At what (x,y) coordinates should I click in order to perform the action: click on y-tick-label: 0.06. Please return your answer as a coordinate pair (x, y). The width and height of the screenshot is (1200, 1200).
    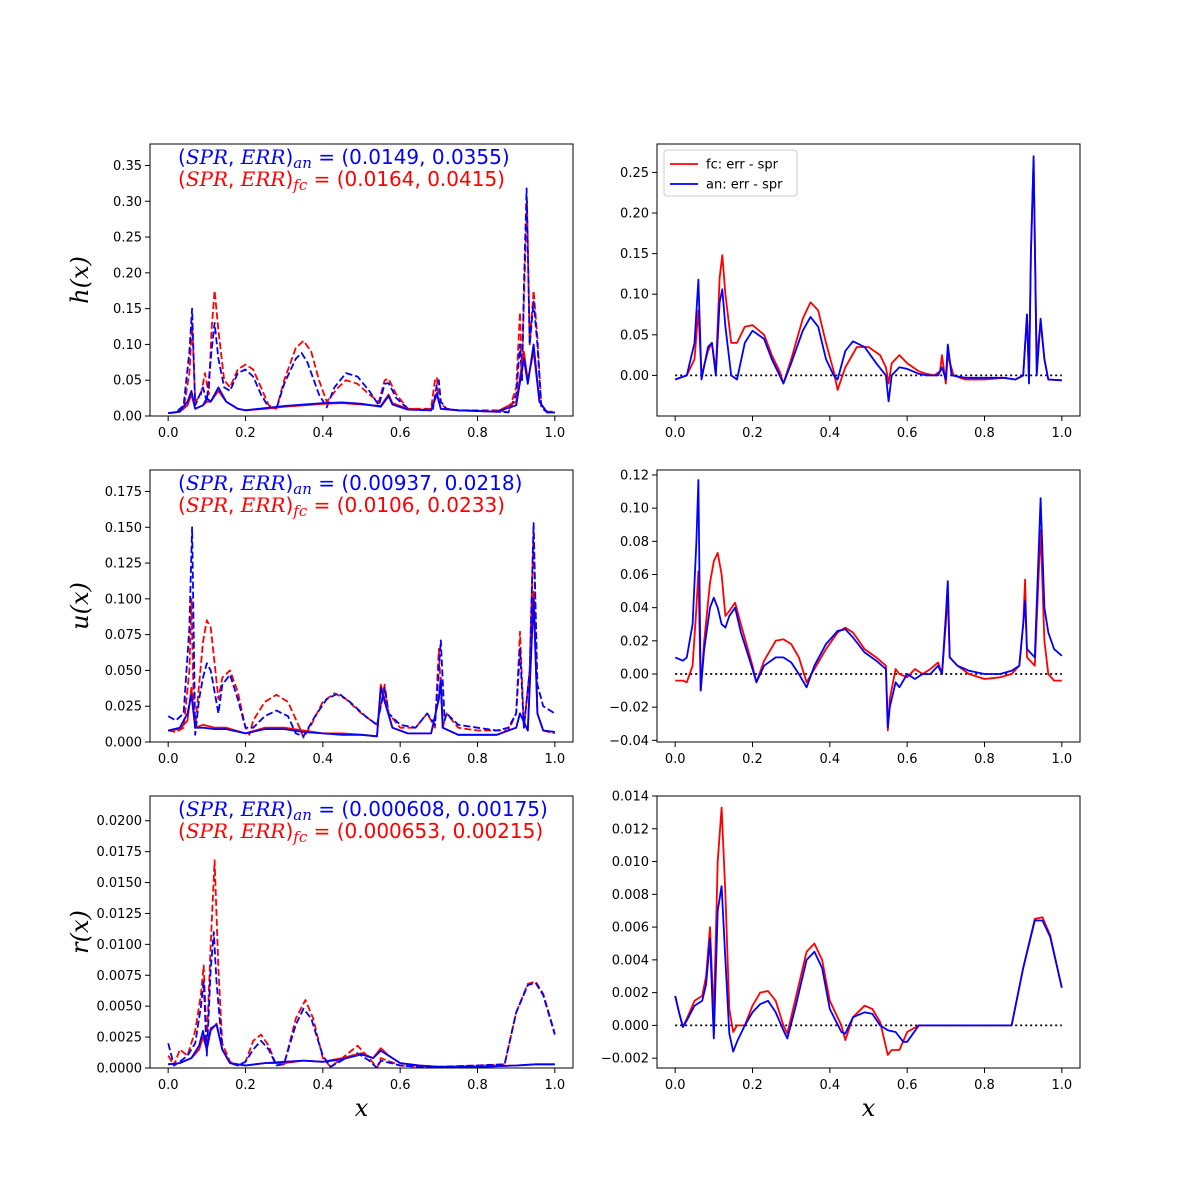
    Looking at the image, I should click on (634, 575).